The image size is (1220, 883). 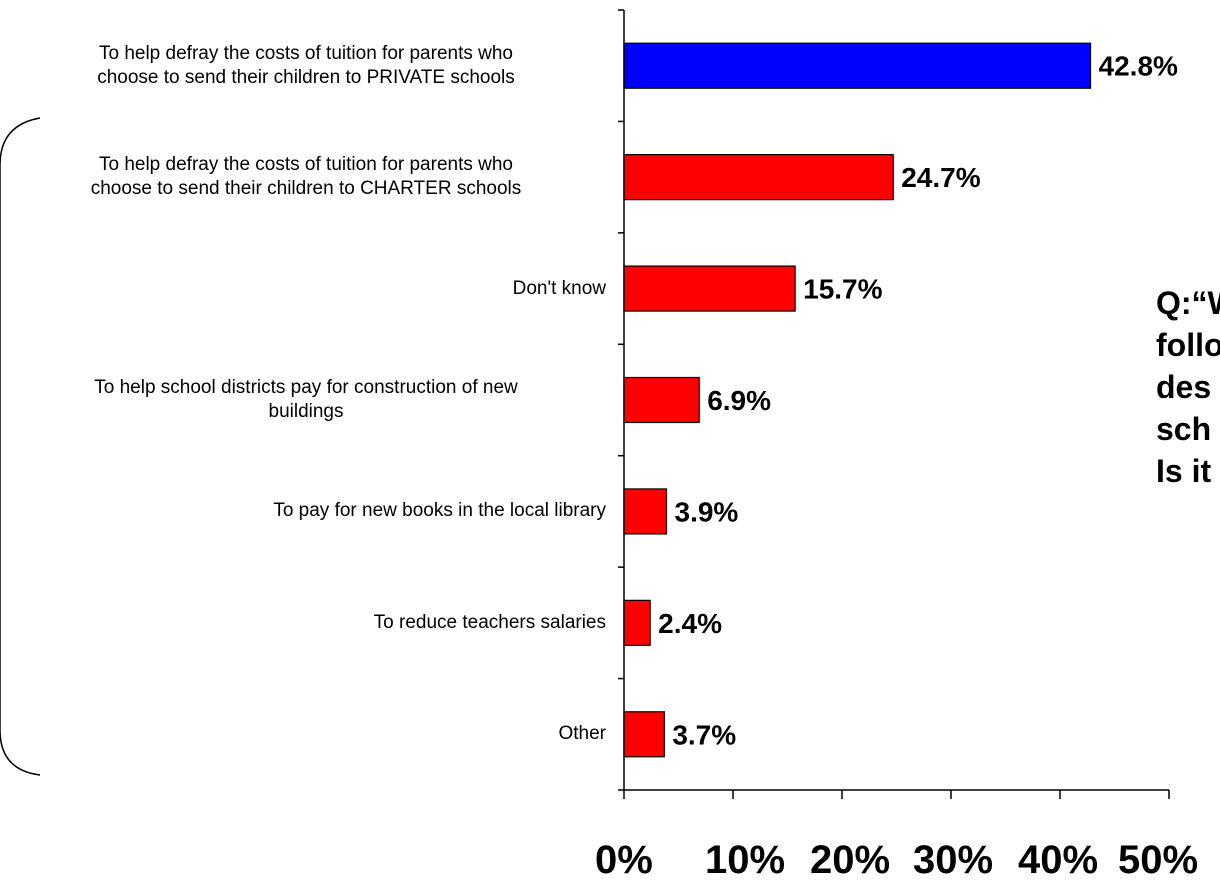 What do you see at coordinates (1158, 860) in the screenshot?
I see `x-tick-label: 50%` at bounding box center [1158, 860].